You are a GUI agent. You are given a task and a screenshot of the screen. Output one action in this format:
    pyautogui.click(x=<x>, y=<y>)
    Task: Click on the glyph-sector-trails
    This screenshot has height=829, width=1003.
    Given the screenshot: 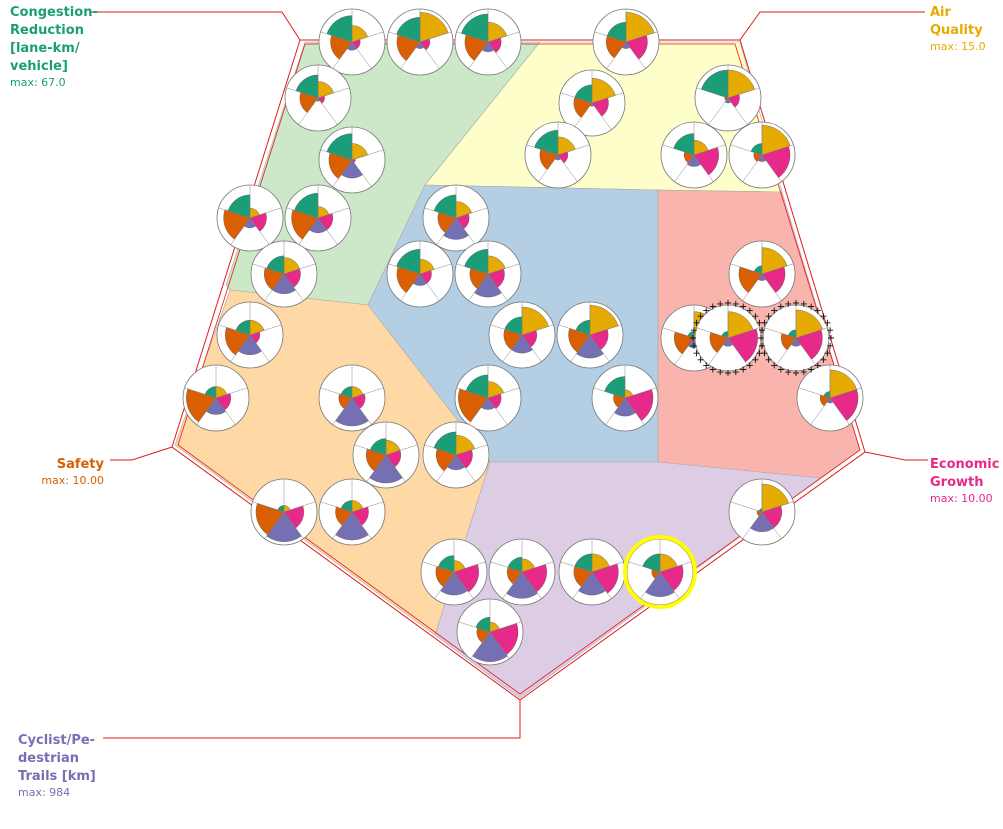 What is the action you would take?
    pyautogui.click(x=284, y=526)
    